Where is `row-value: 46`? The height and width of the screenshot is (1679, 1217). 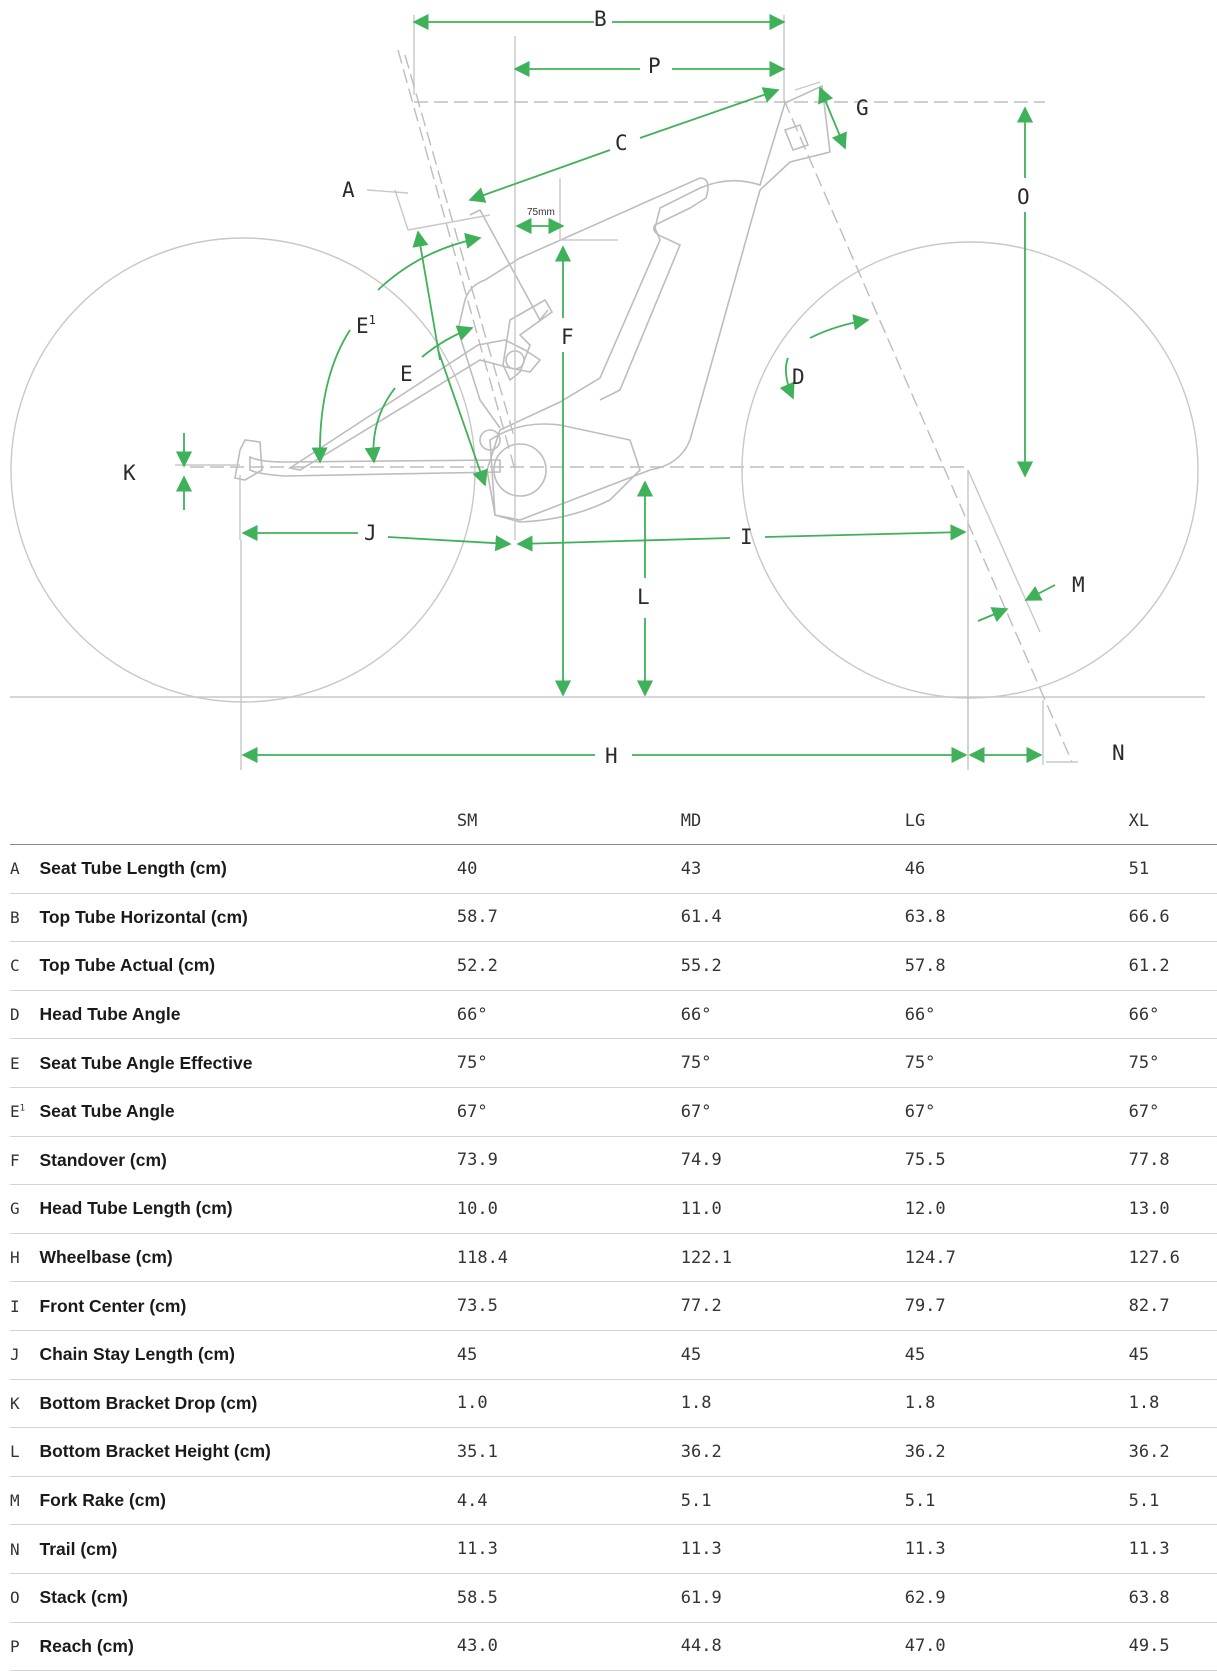
row-value: 46 is located at coordinates (915, 868).